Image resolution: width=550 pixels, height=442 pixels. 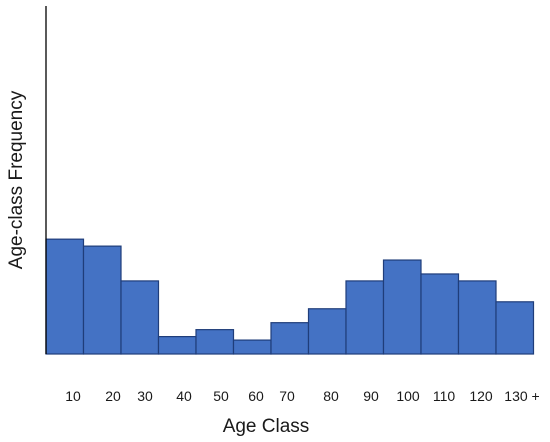 I want to click on x-tick-label: 20, so click(x=113, y=396).